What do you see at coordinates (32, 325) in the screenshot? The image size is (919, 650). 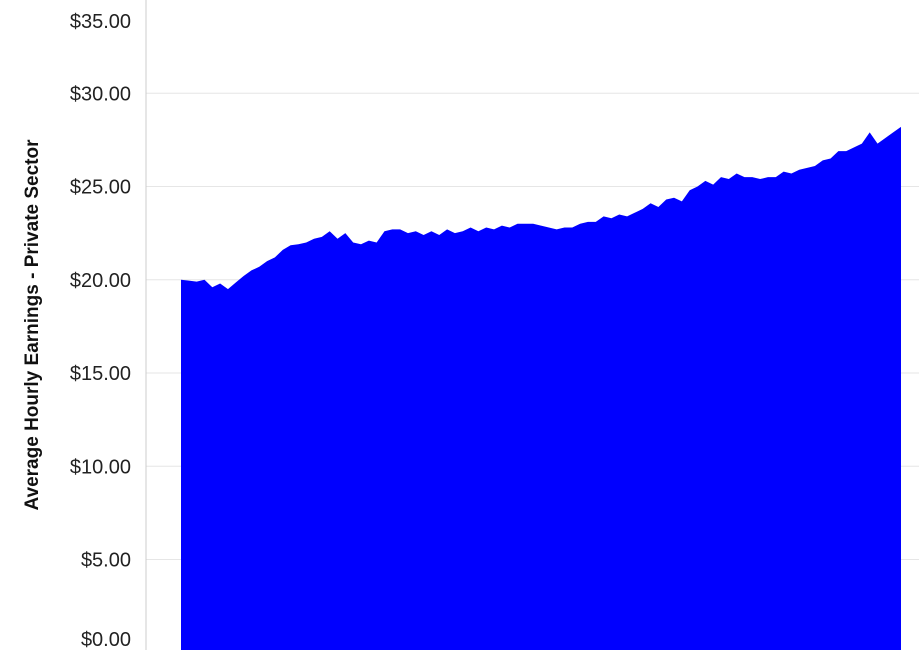 I see `y-axis-label: Average Hourly Earnings - Private Sector` at bounding box center [32, 325].